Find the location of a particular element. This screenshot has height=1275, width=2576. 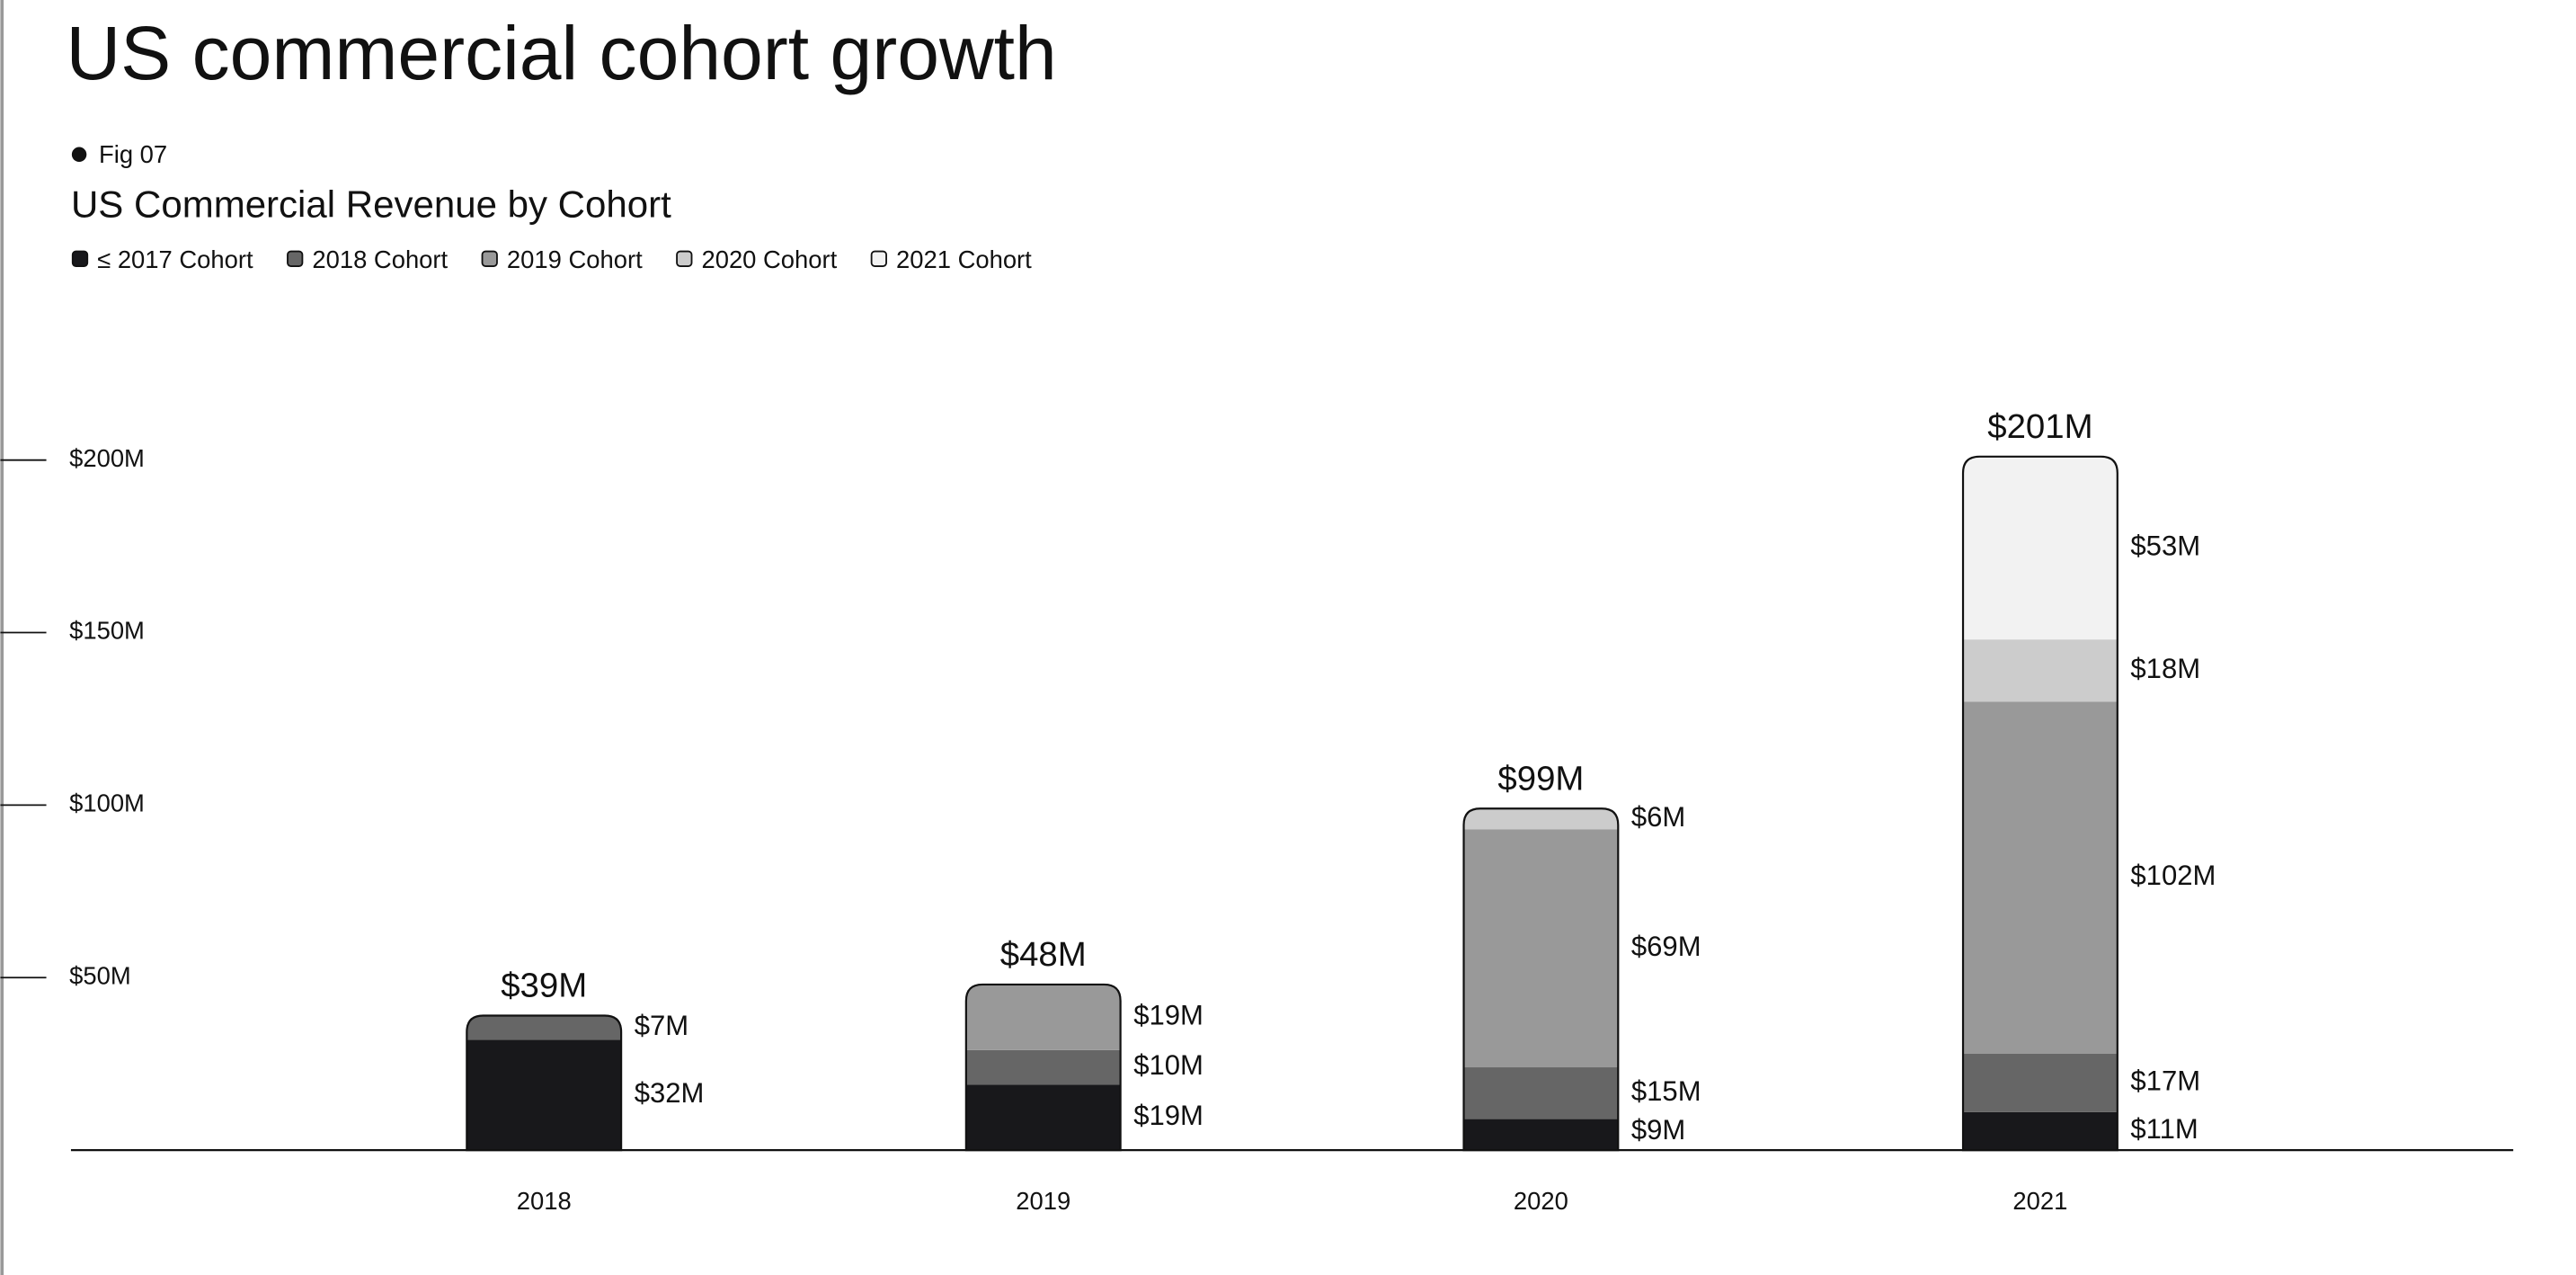

chart-title: US commercial cohort growth is located at coordinates (561, 53).